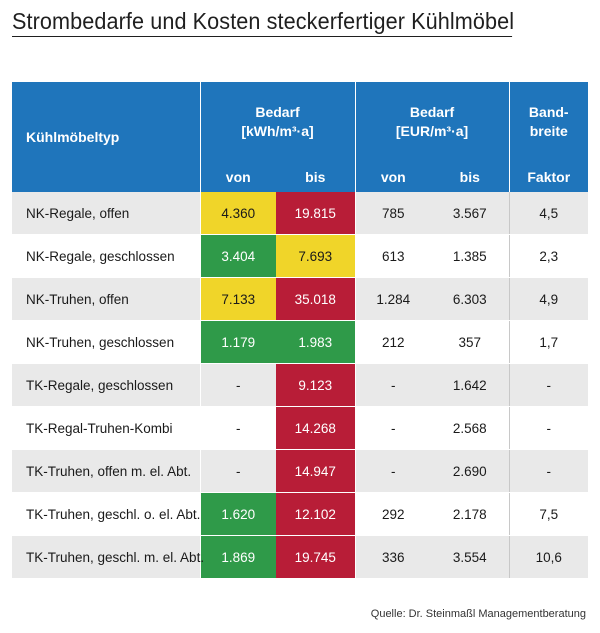 This screenshot has width=600, height=633. Describe the element at coordinates (238, 342) in the screenshot. I see `cell-kwh-von: 1.179` at that location.